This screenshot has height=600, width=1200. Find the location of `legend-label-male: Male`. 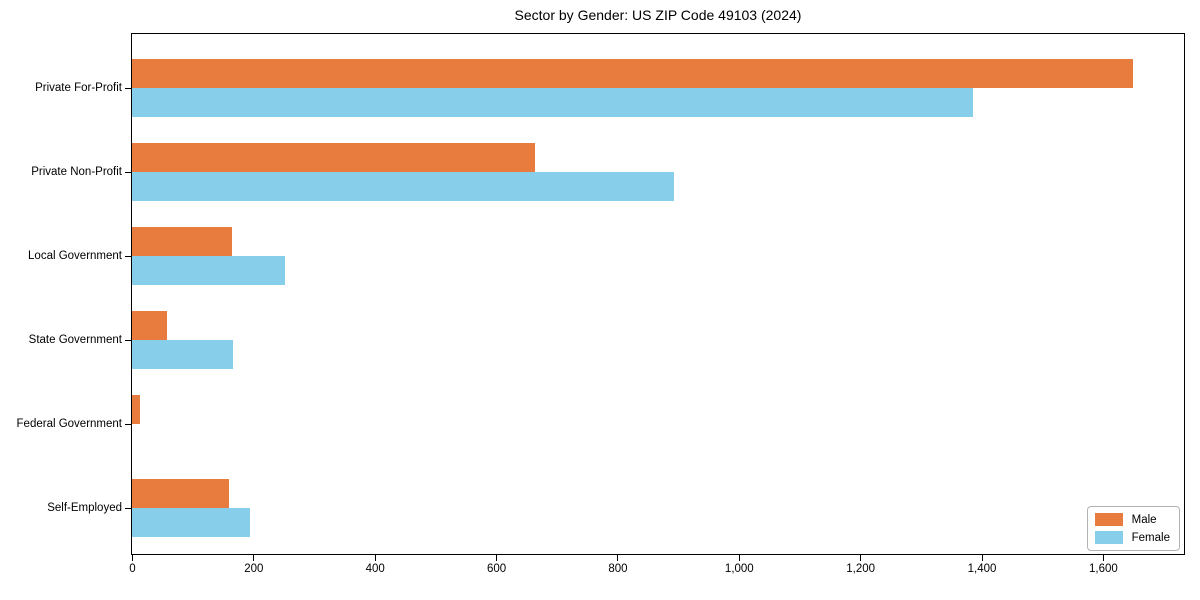

legend-label-male: Male is located at coordinates (1144, 519).